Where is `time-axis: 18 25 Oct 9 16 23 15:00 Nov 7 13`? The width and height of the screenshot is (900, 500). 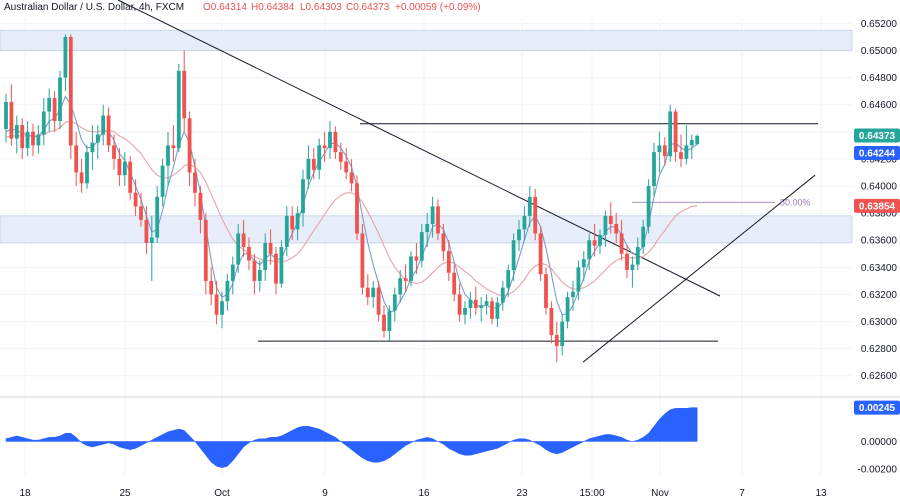
time-axis: 18 25 Oct 9 16 23 15:00 Nov 7 13 is located at coordinates (423, 493).